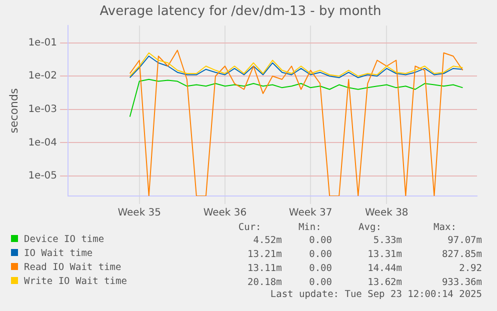 The image size is (497, 311). I want to click on legend-label: IO Wait time, so click(58, 254).